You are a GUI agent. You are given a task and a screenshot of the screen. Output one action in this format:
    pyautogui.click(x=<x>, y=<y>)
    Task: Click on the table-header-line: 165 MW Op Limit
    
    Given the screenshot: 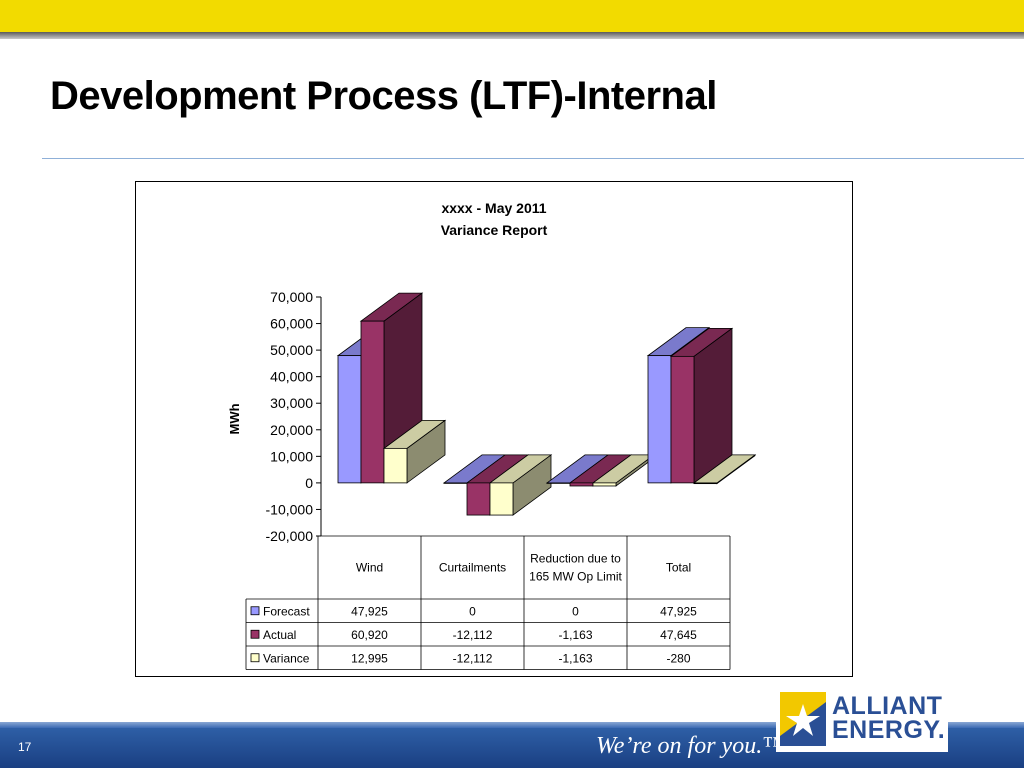 What is the action you would take?
    pyautogui.click(x=575, y=577)
    